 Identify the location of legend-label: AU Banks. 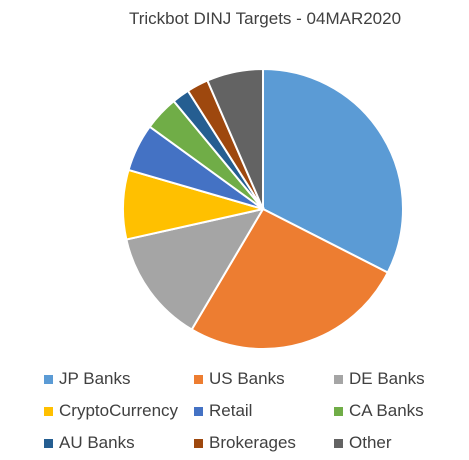
(97, 443).